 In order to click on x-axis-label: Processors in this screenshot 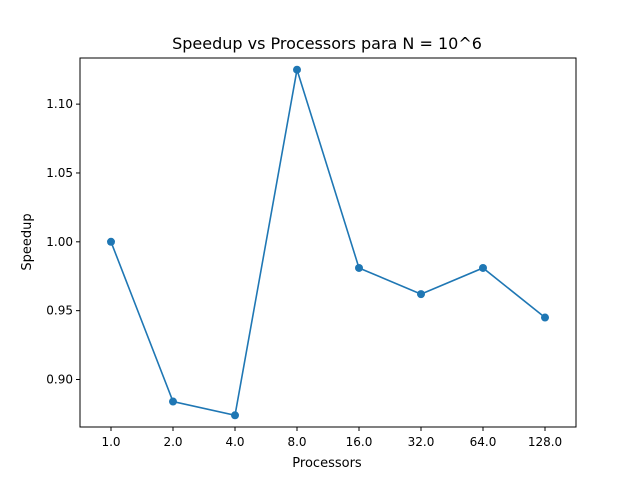, I will do `click(327, 463)`.